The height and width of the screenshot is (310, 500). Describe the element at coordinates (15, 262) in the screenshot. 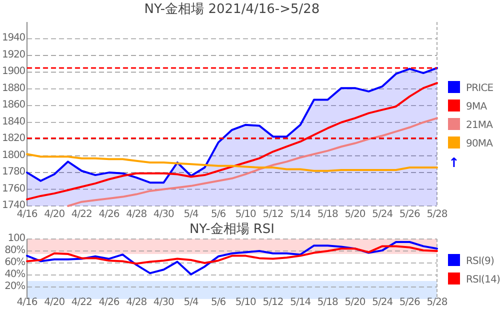

I see `y-tick-label: 60%` at that location.